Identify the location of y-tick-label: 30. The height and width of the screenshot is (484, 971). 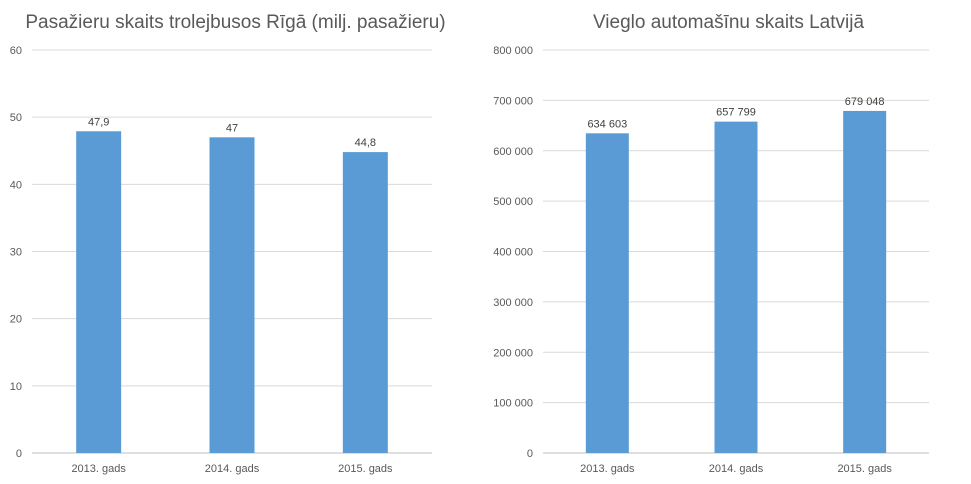
(16, 253).